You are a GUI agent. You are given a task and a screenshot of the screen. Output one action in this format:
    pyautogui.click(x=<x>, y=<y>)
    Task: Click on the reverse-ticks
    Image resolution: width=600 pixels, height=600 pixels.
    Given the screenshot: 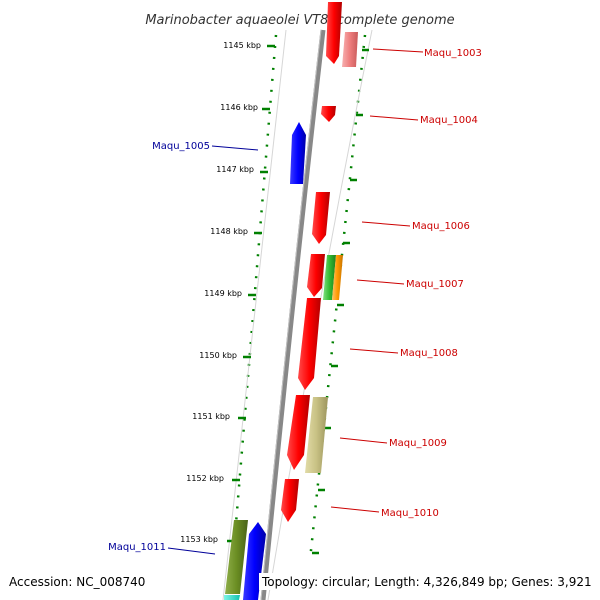 What is the action you would take?
    pyautogui.click(x=251, y=293)
    